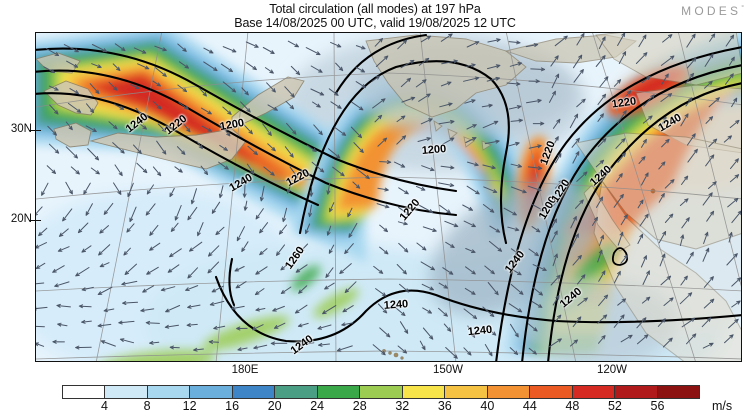 This screenshot has height=413, width=750. Describe the element at coordinates (480, 331) in the screenshot. I see `contour-label: 1240` at that location.